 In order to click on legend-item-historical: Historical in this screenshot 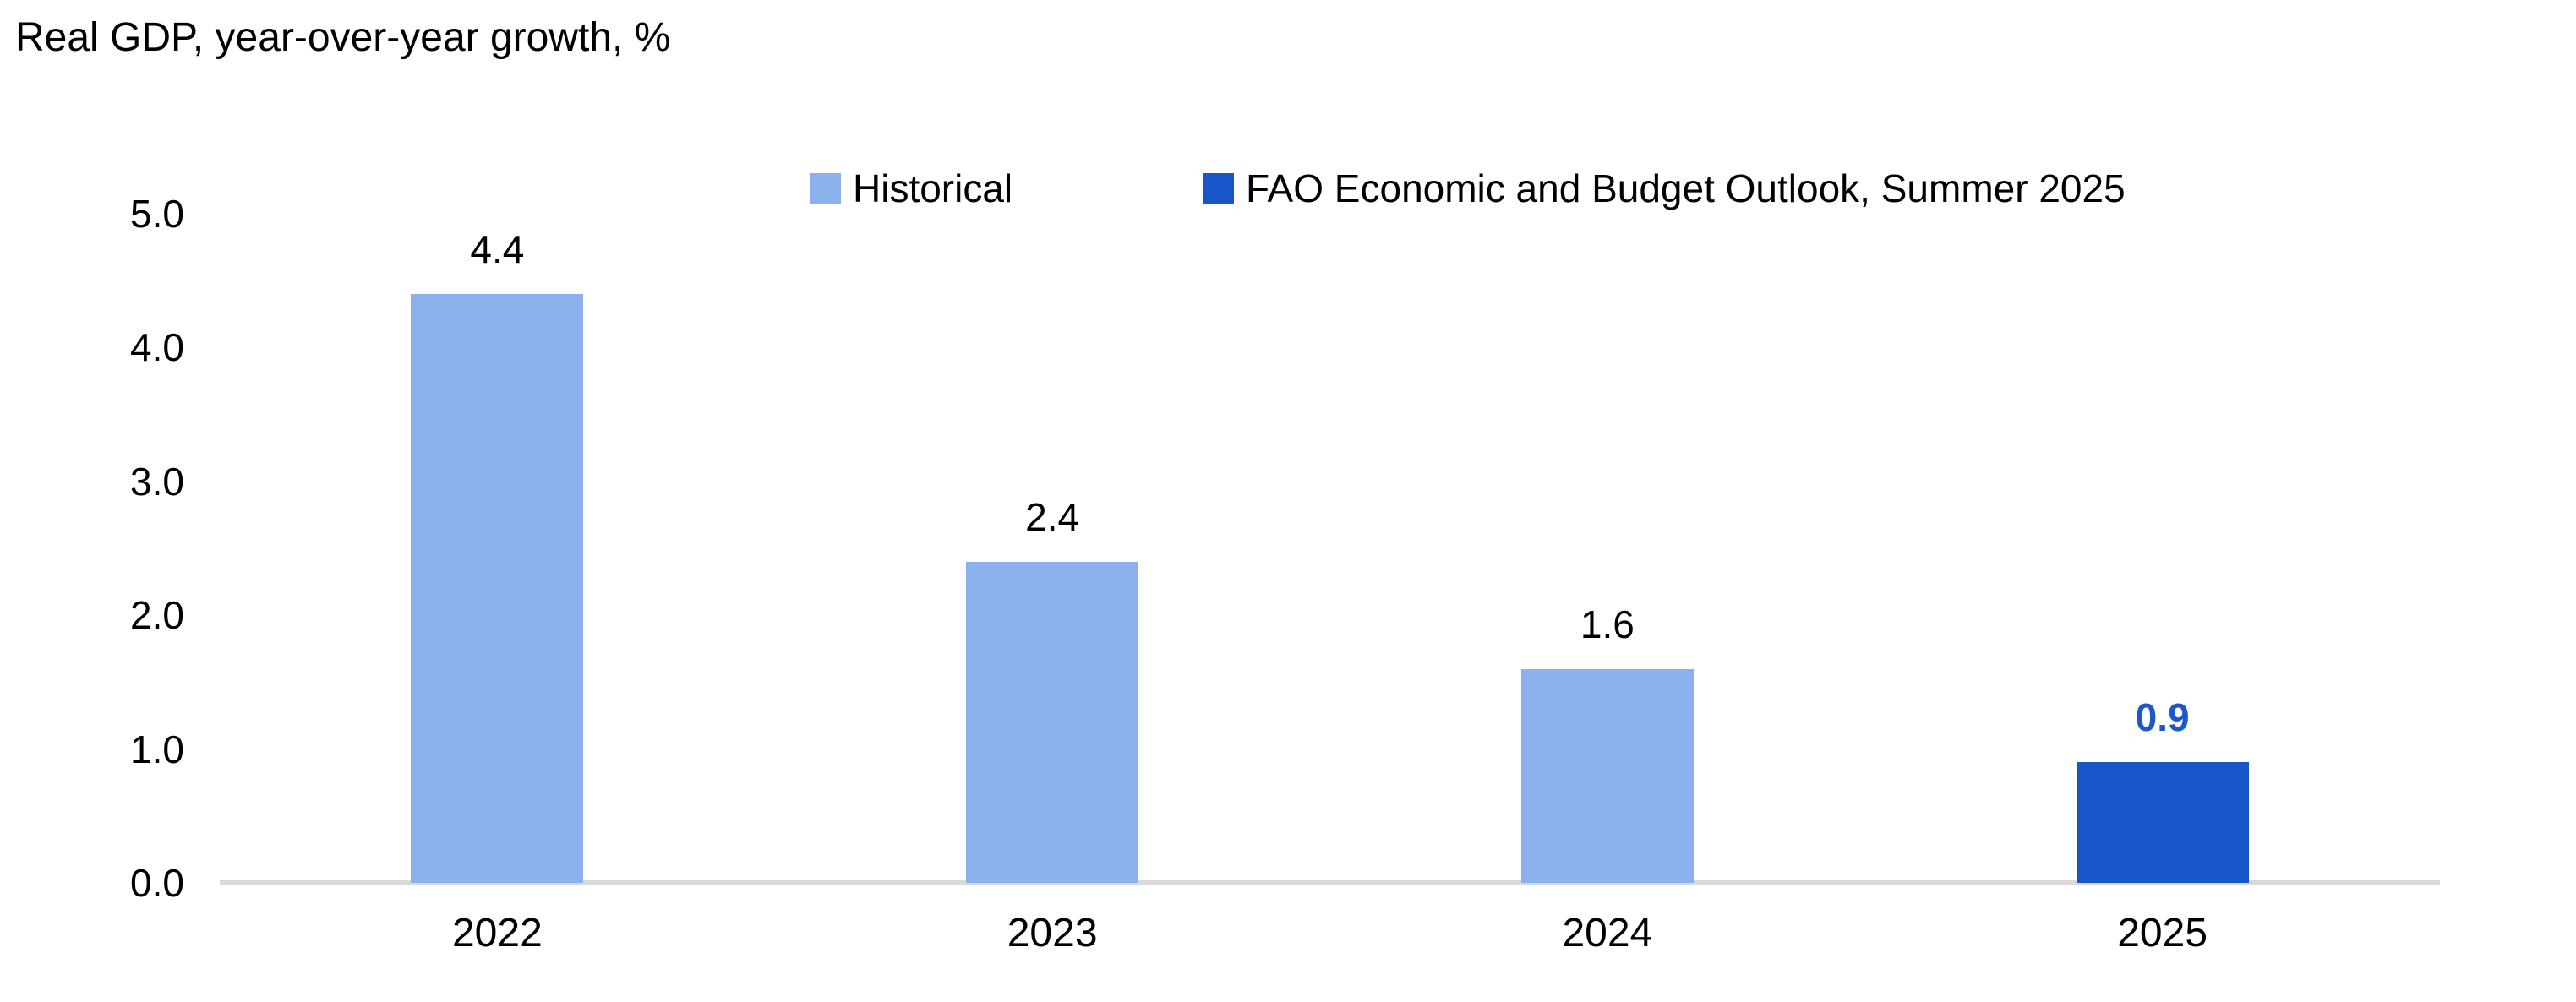, I will do `click(911, 188)`.